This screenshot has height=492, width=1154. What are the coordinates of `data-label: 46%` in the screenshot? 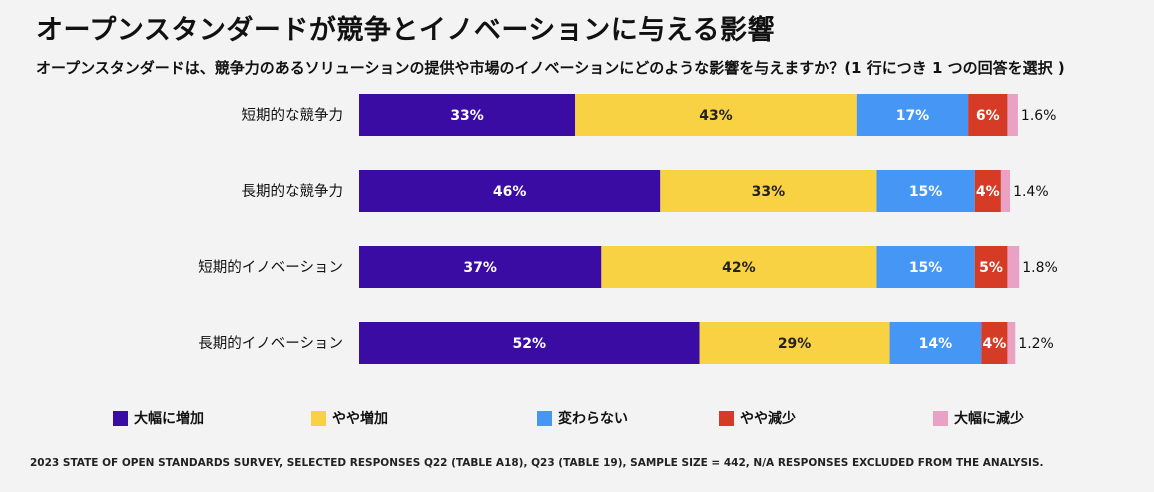 It's located at (510, 192).